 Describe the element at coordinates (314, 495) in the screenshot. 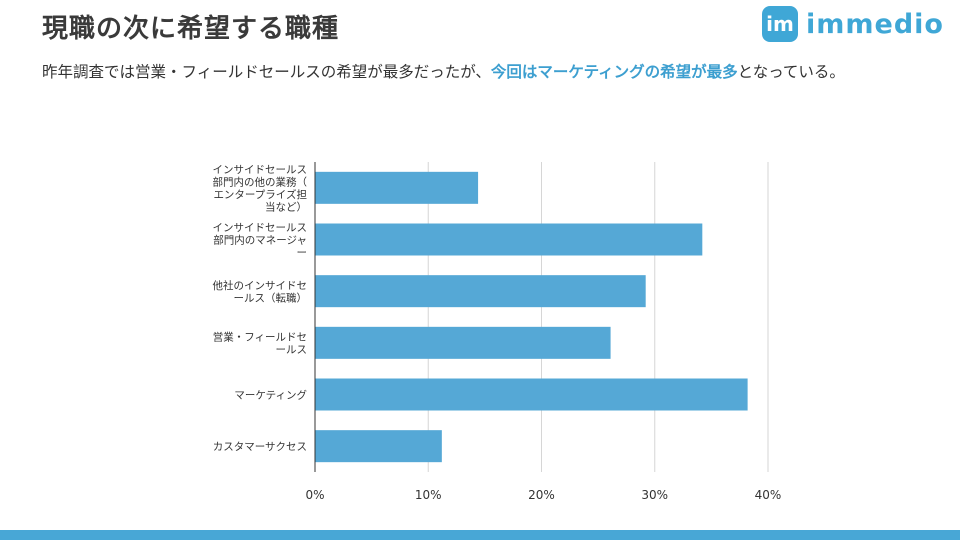

I see `x-tick-label: 0%` at that location.